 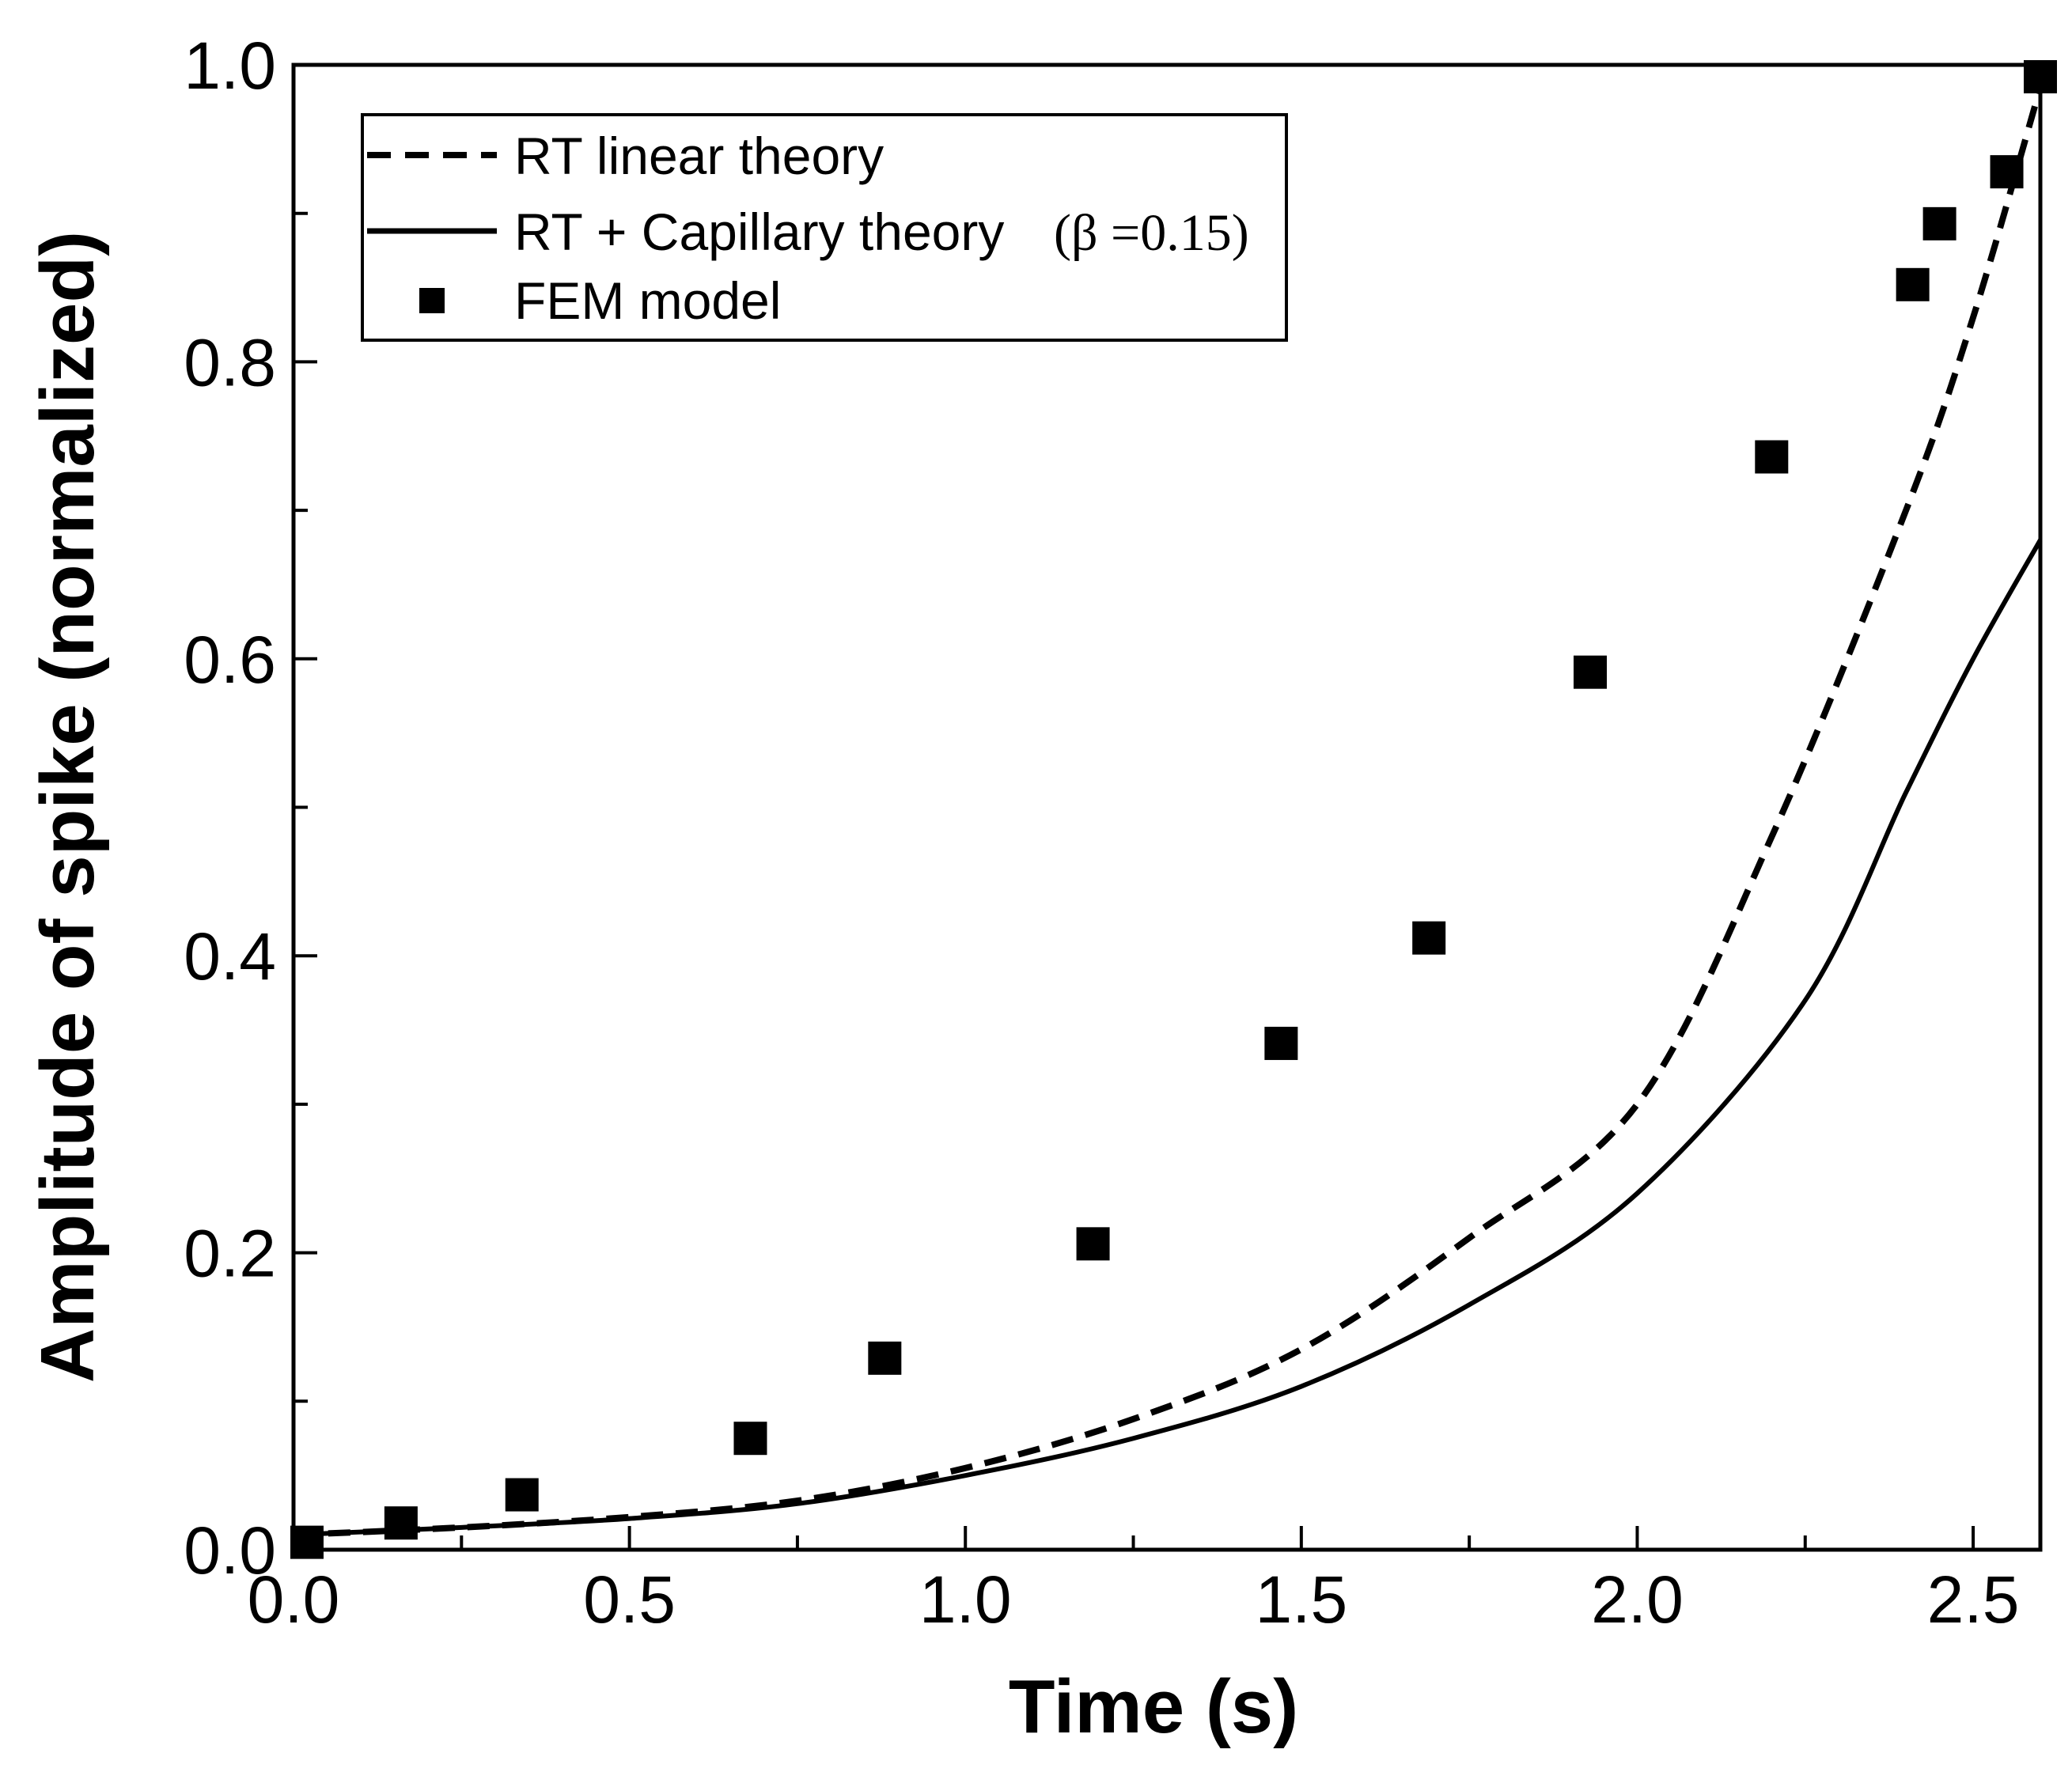 I want to click on legend-swatch-marker, so click(x=432, y=300).